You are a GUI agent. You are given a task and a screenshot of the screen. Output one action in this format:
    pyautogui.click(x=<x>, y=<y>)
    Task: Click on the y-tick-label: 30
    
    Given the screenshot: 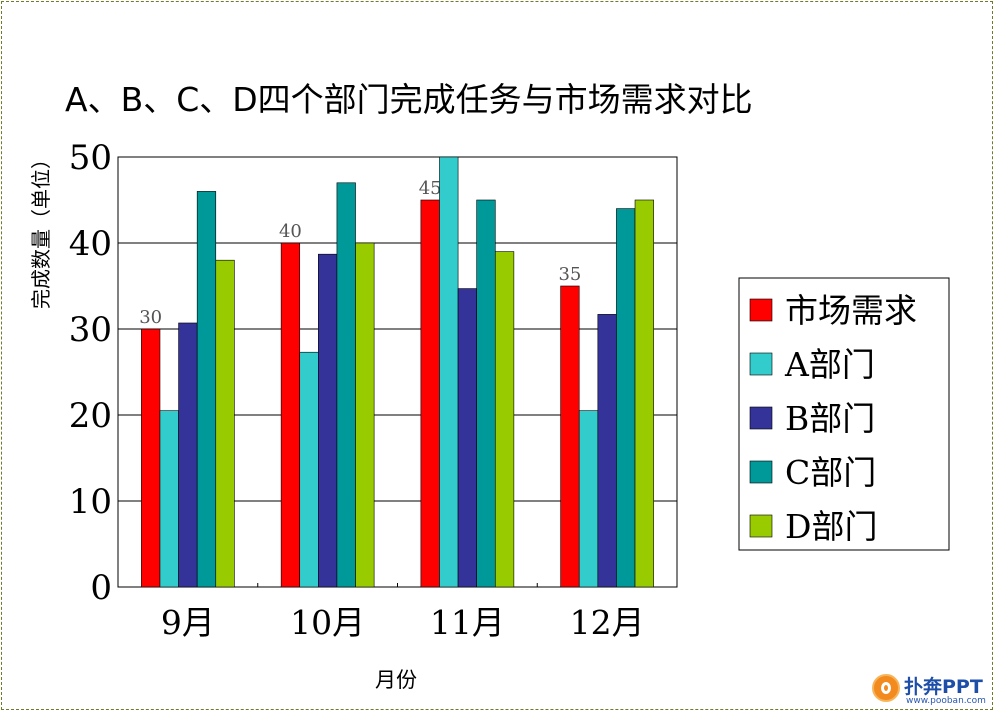 What is the action you would take?
    pyautogui.click(x=90, y=330)
    